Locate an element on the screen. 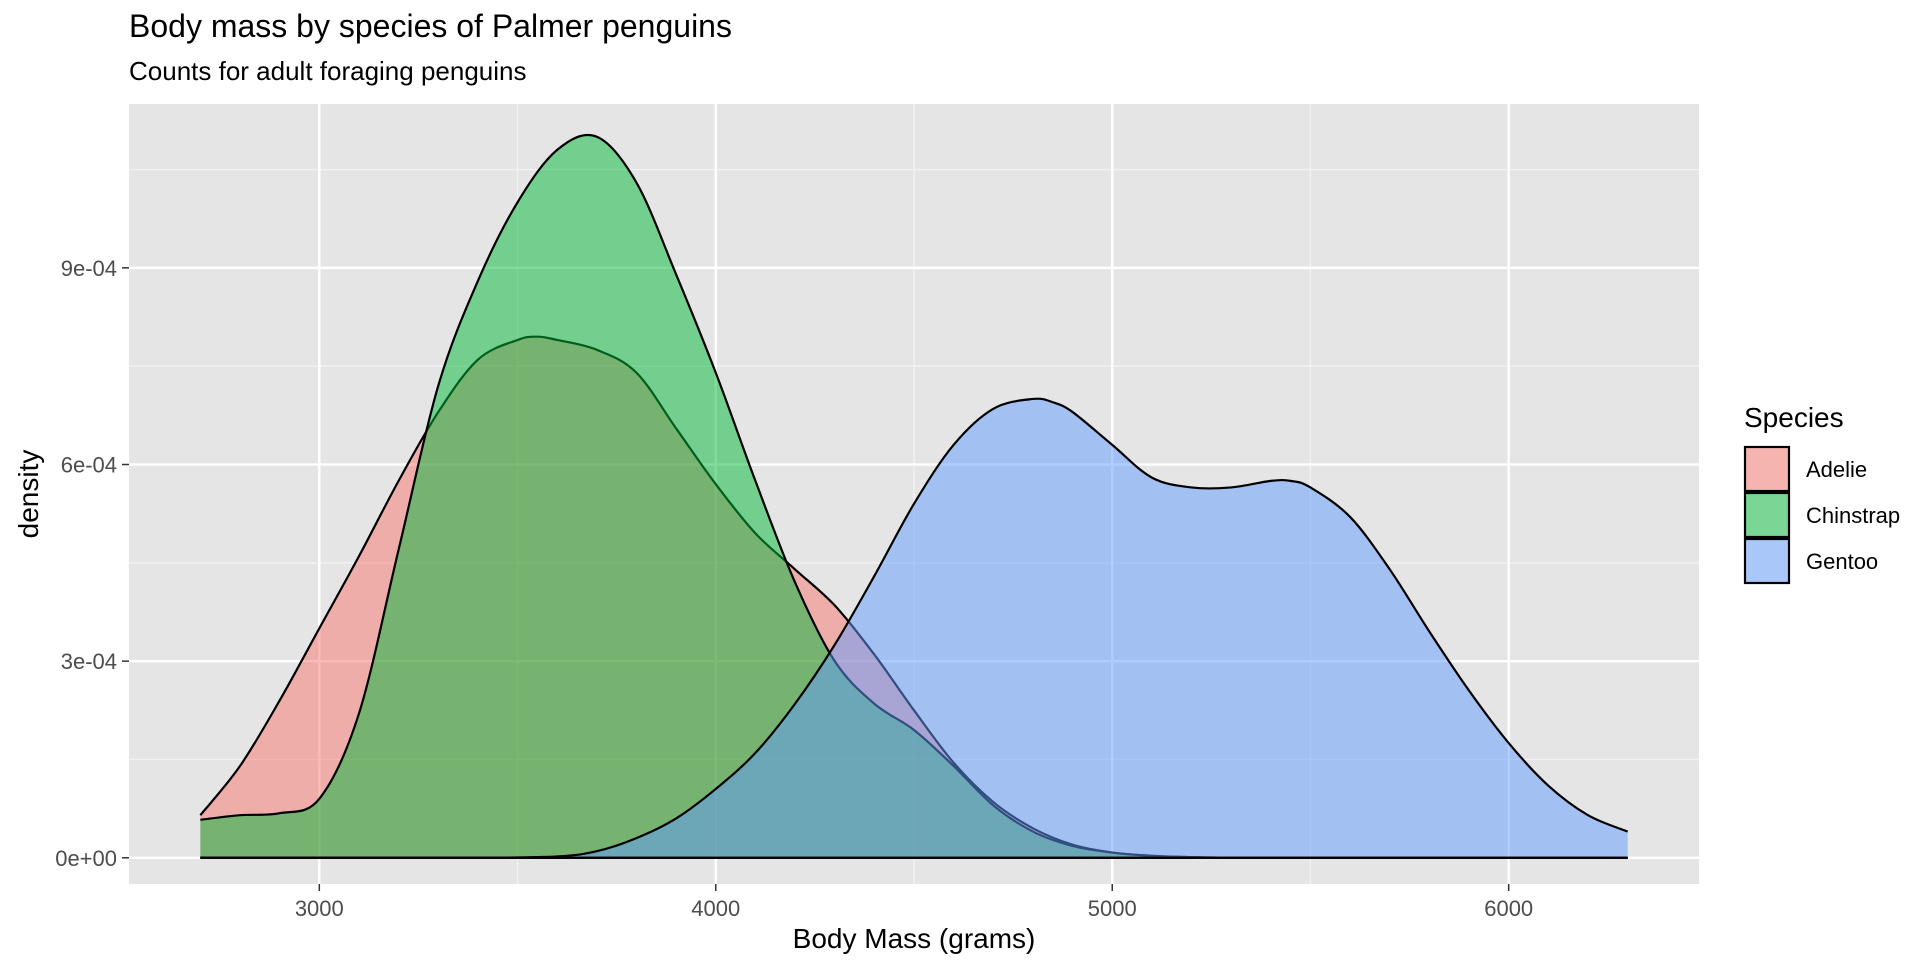 Image resolution: width=1920 pixels, height=960 pixels. legend-label-gentoo: Gentoo is located at coordinates (1842, 561).